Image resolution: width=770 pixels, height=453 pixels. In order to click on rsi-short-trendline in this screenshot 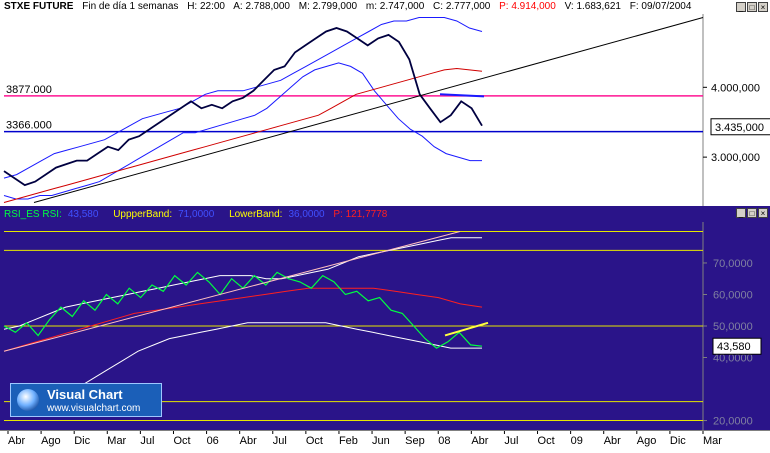, I will do `click(466, 329)`.